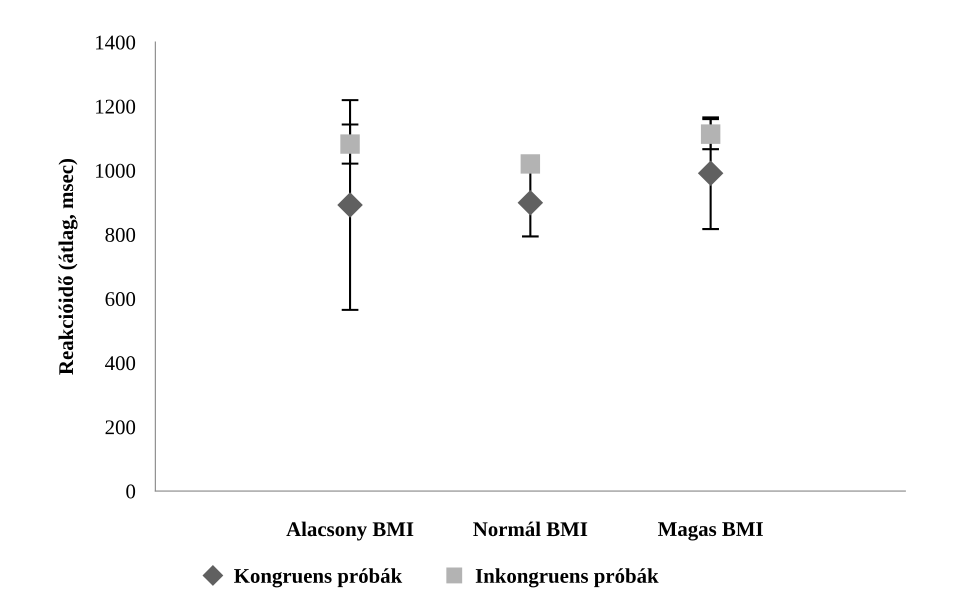 This screenshot has height=610, width=953. What do you see at coordinates (68, 267) in the screenshot?
I see `y-axis-title: Reakcióidő (átlag, msec)` at bounding box center [68, 267].